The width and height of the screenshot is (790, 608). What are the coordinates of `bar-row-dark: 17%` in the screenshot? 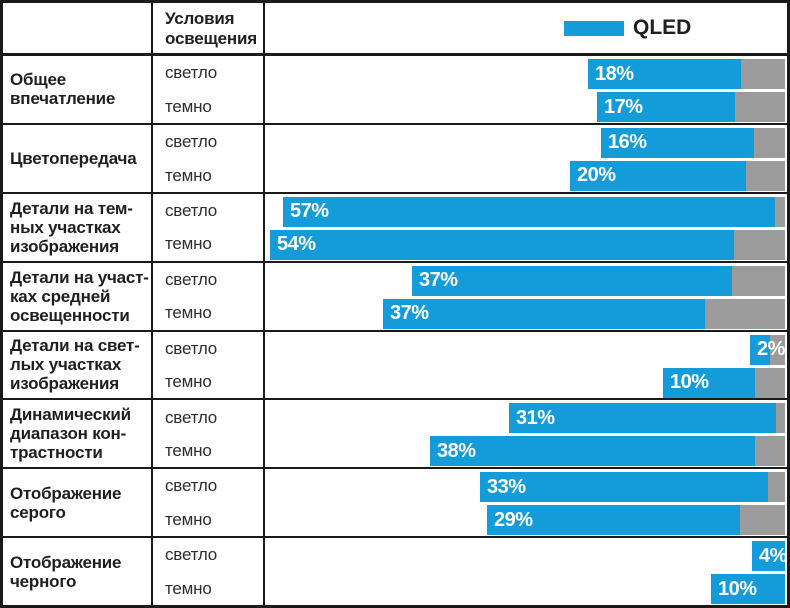 It's located at (526, 107).